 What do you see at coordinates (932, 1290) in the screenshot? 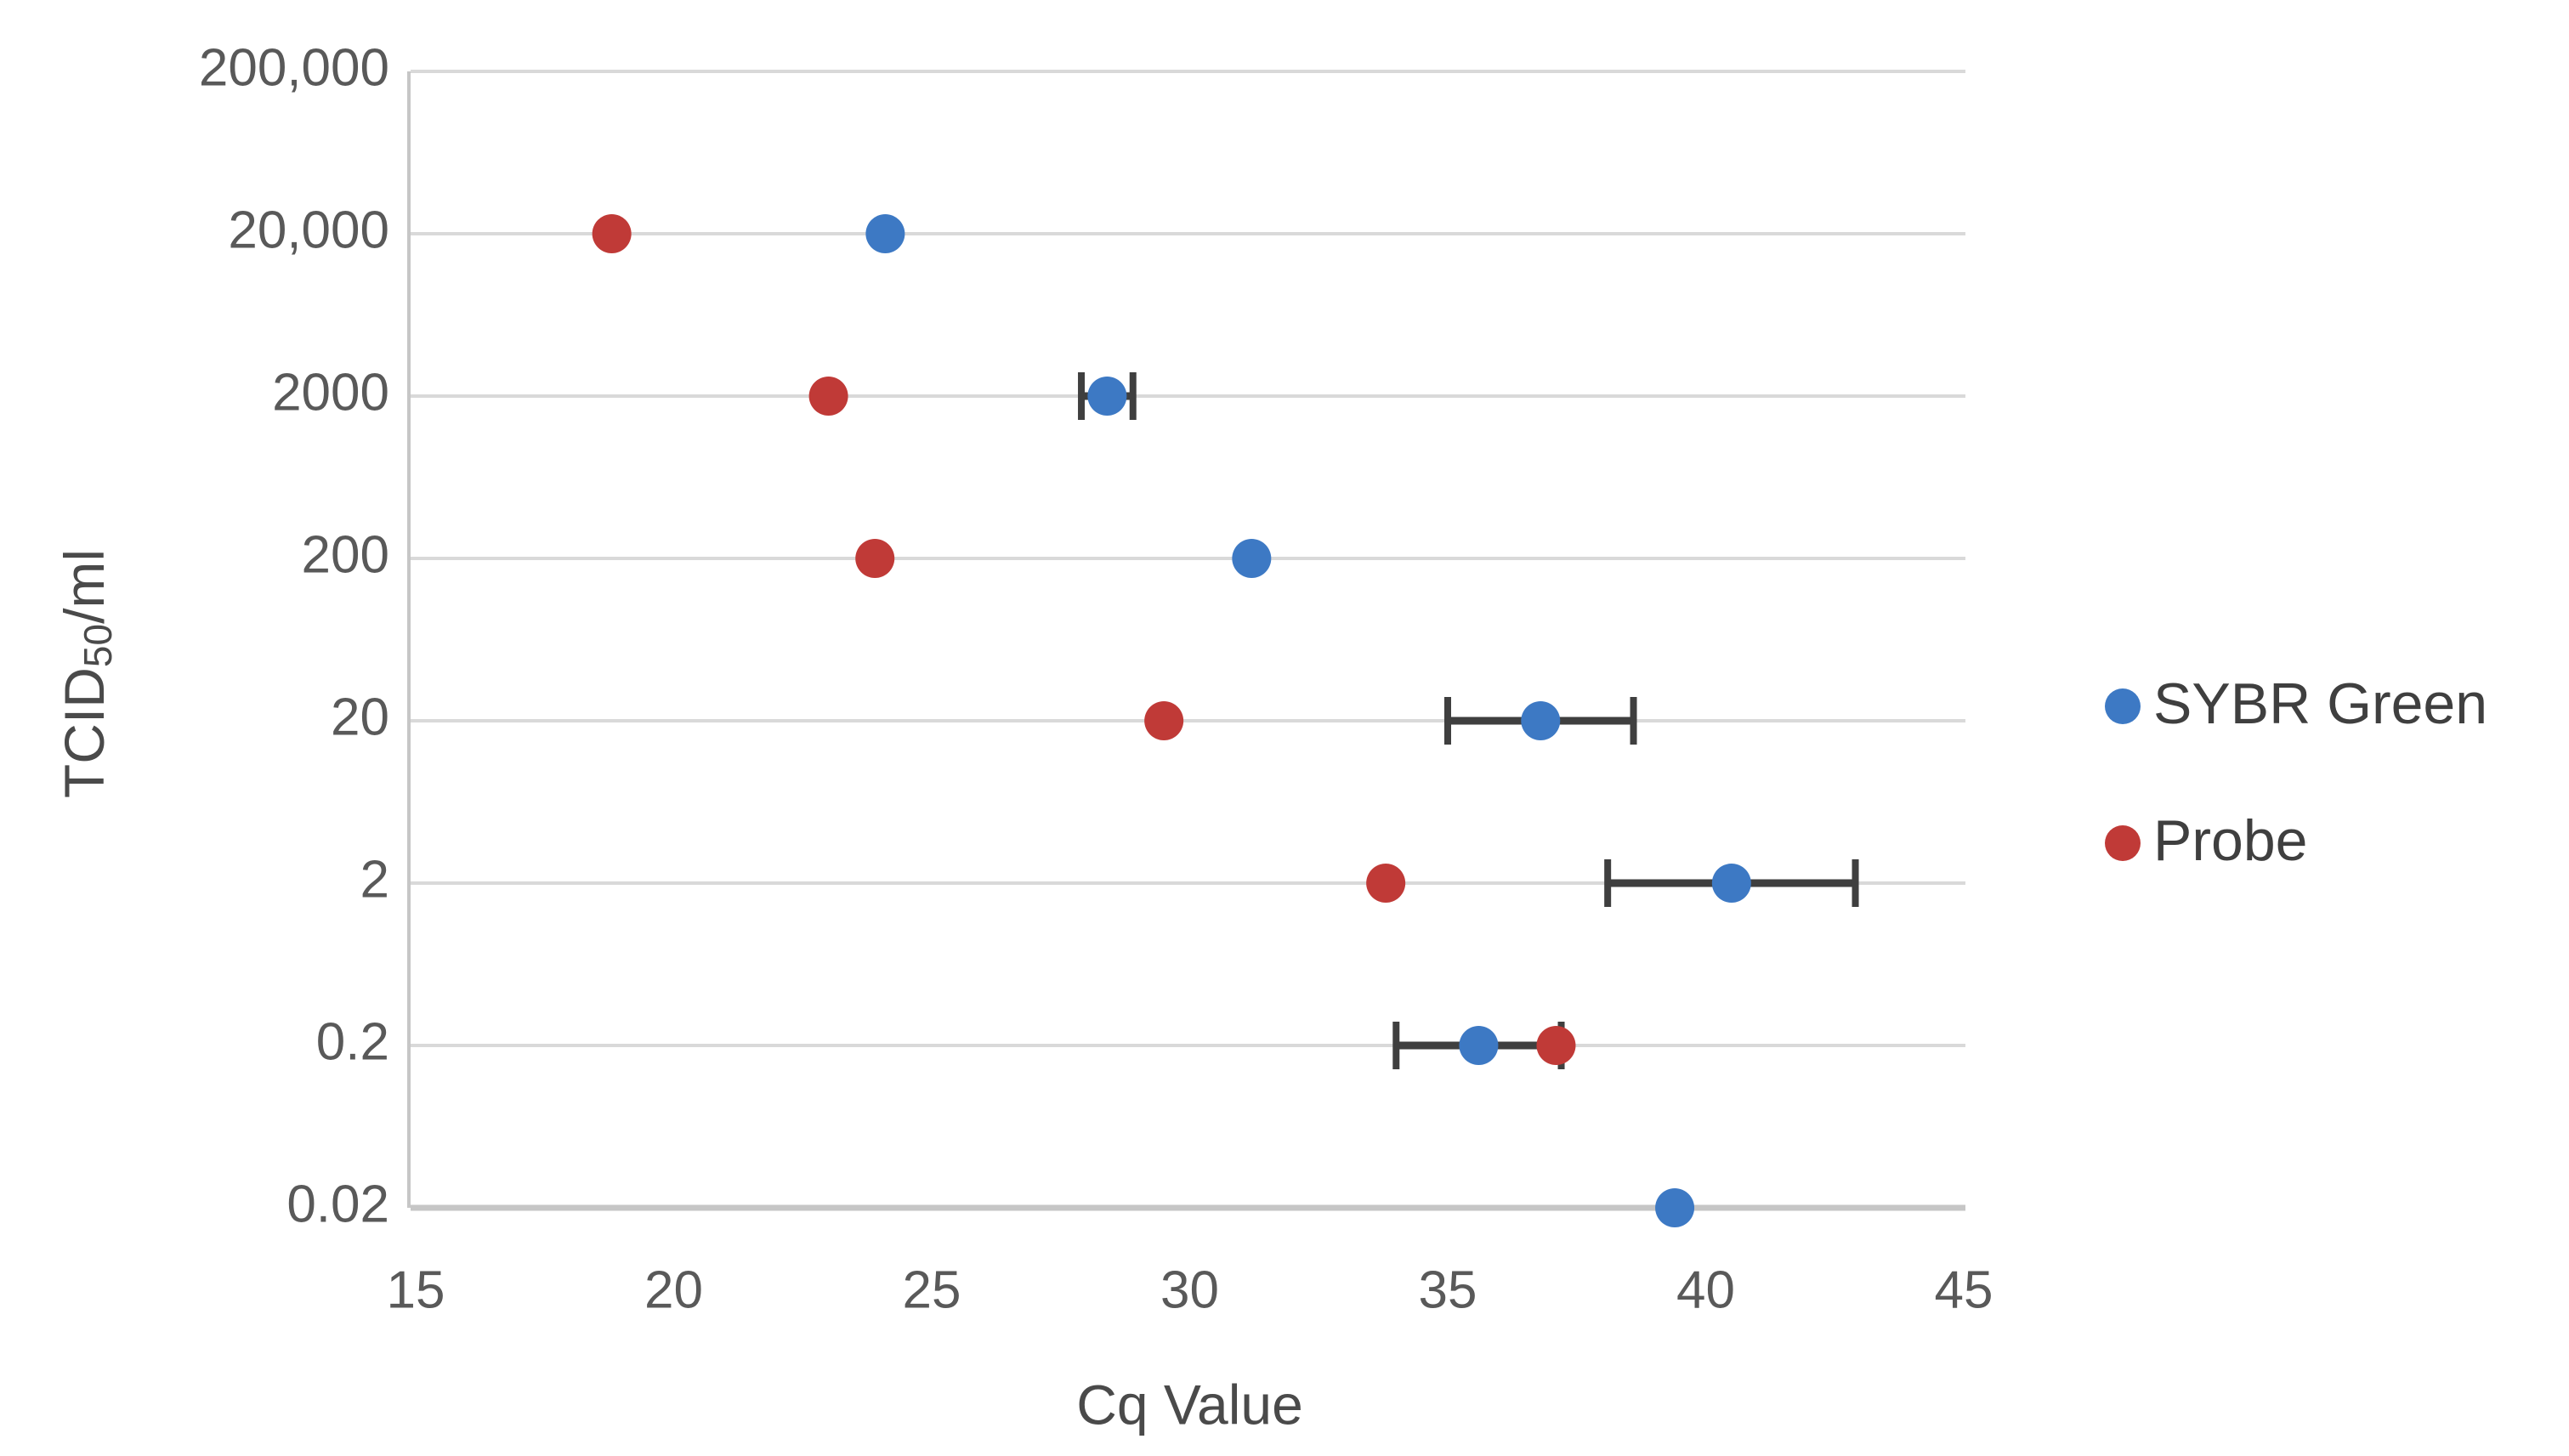
I see `x-tick-label: 25` at bounding box center [932, 1290].